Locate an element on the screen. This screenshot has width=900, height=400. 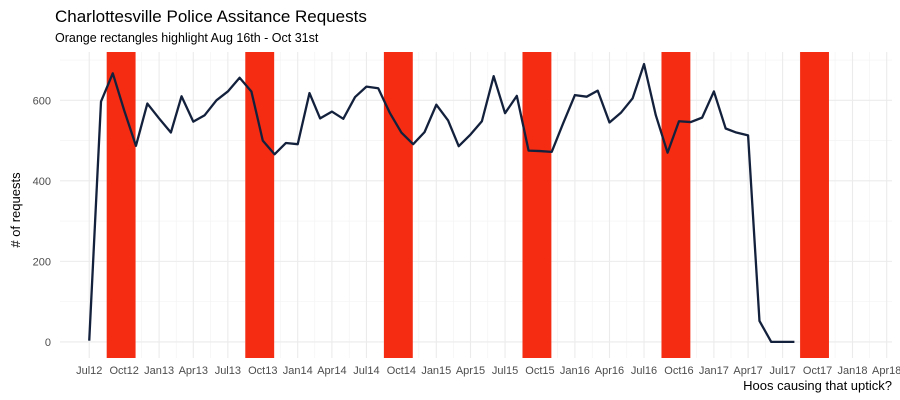
x-tick-label: Jul13 is located at coordinates (228, 371).